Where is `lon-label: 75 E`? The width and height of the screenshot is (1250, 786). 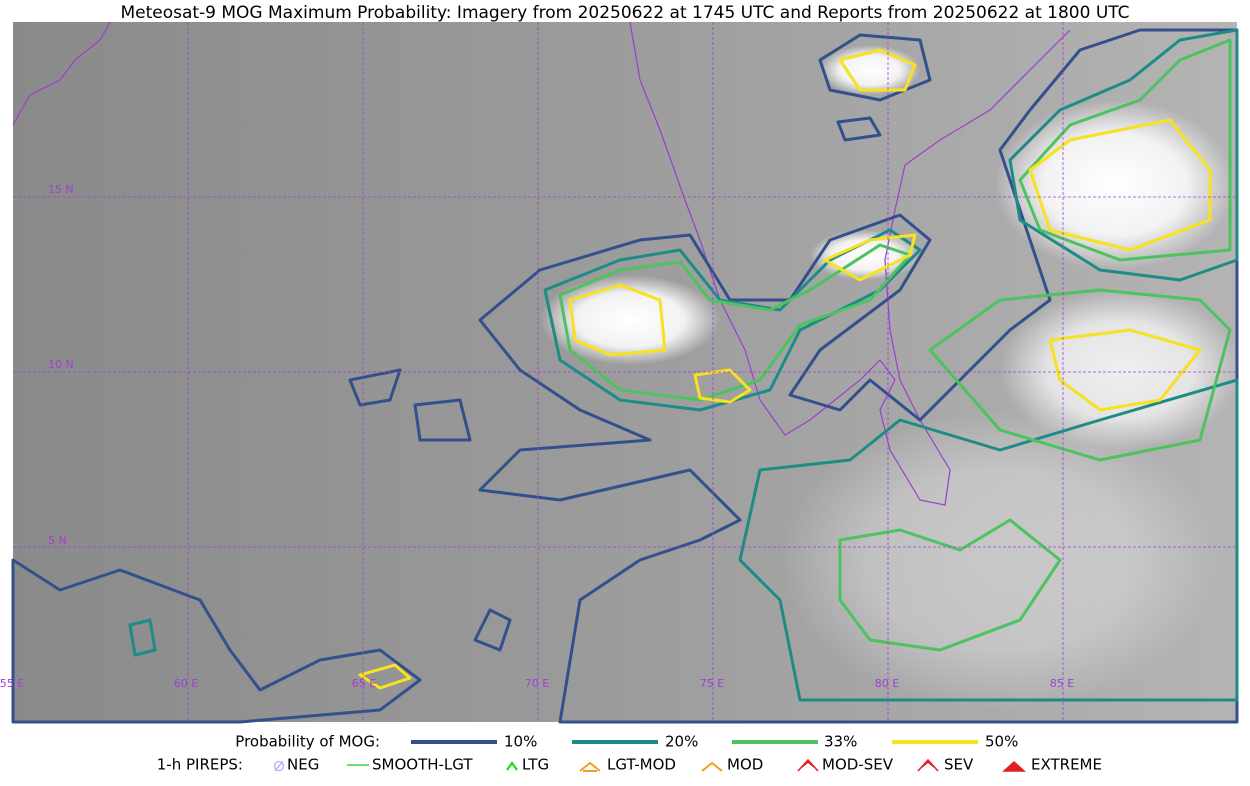
lon-label: 75 E is located at coordinates (712, 683).